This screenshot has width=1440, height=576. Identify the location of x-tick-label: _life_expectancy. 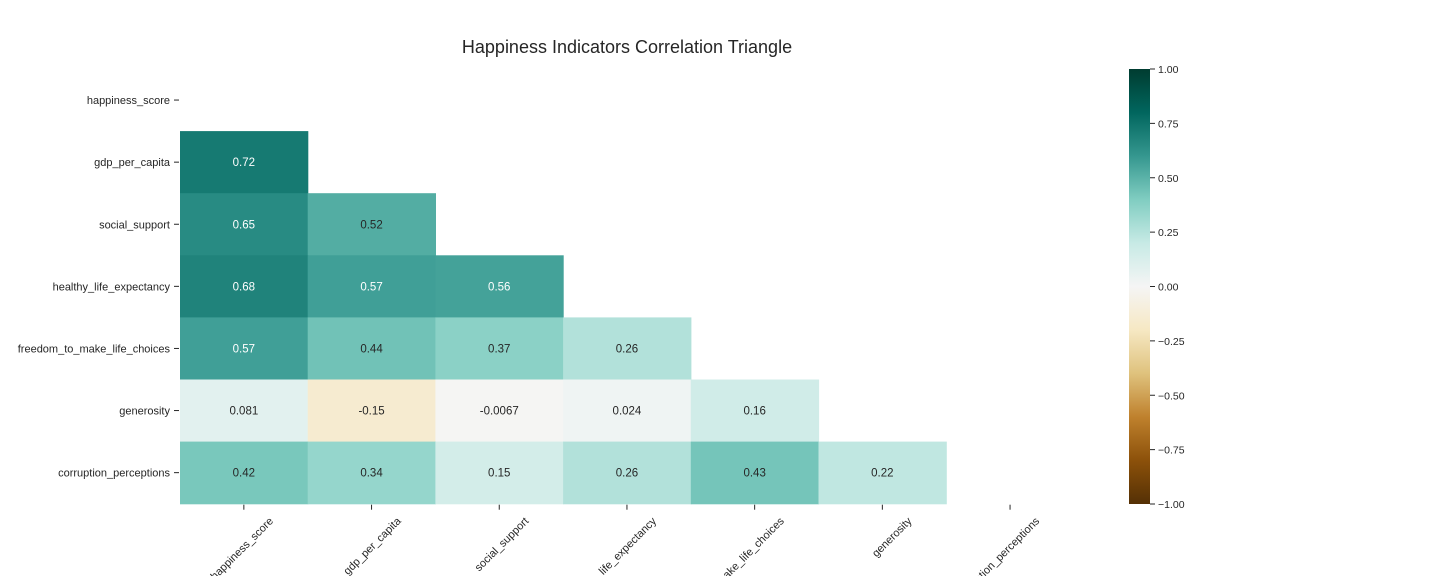
(625, 545).